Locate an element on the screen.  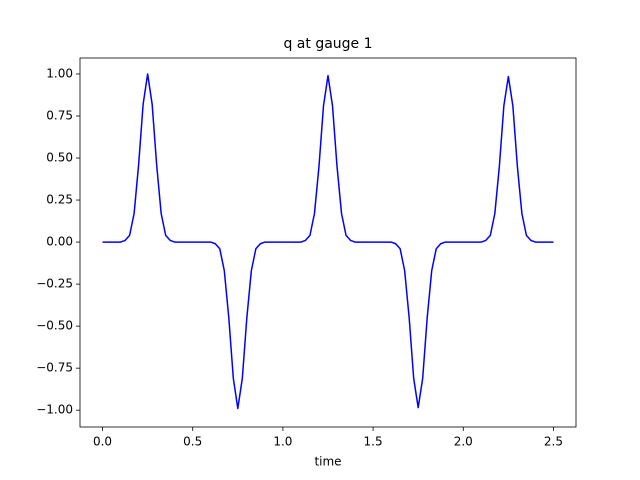
y-tick-label: 0.00 is located at coordinates (59, 242).